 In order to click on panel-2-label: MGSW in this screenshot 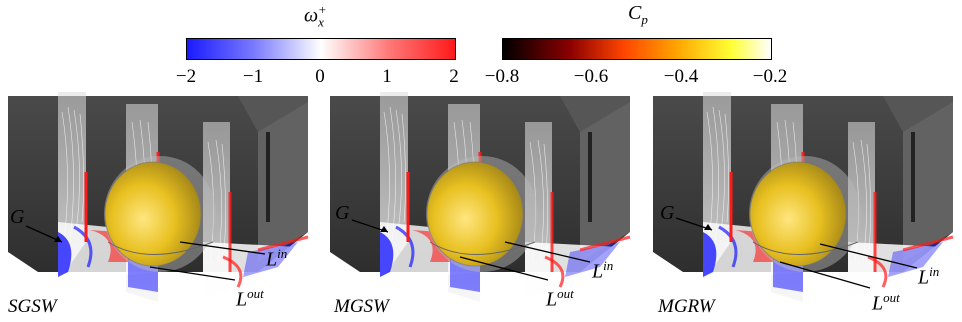, I will do `click(361, 306)`.